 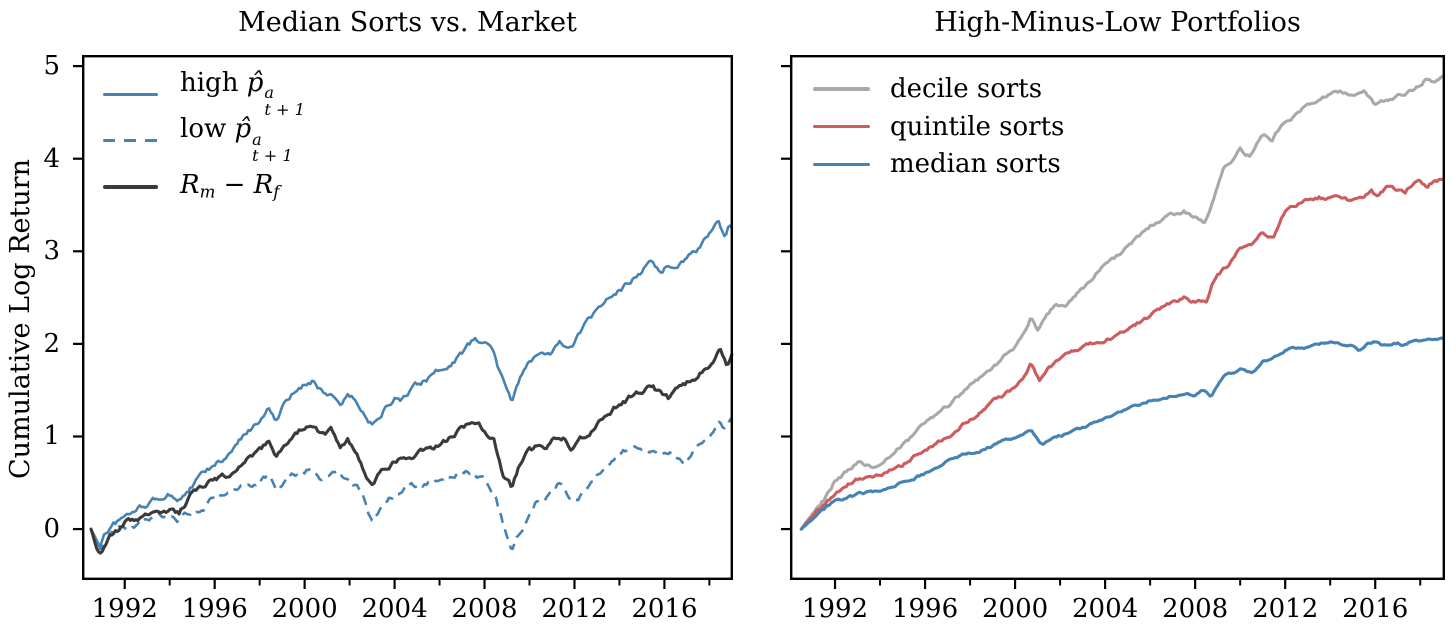 What do you see at coordinates (407, 22) in the screenshot?
I see `chart-title-left: Median Sorts vs. Market` at bounding box center [407, 22].